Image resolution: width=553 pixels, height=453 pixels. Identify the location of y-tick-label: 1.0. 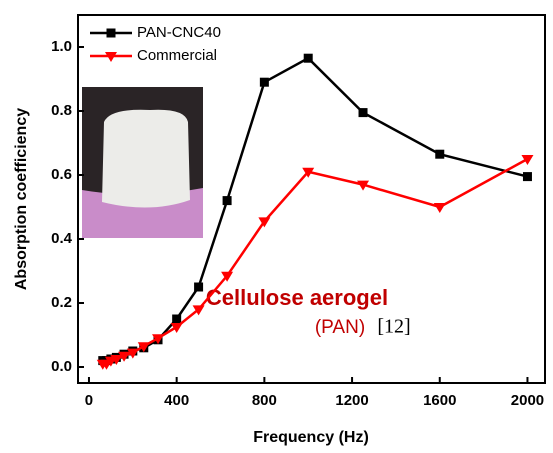
(61, 46).